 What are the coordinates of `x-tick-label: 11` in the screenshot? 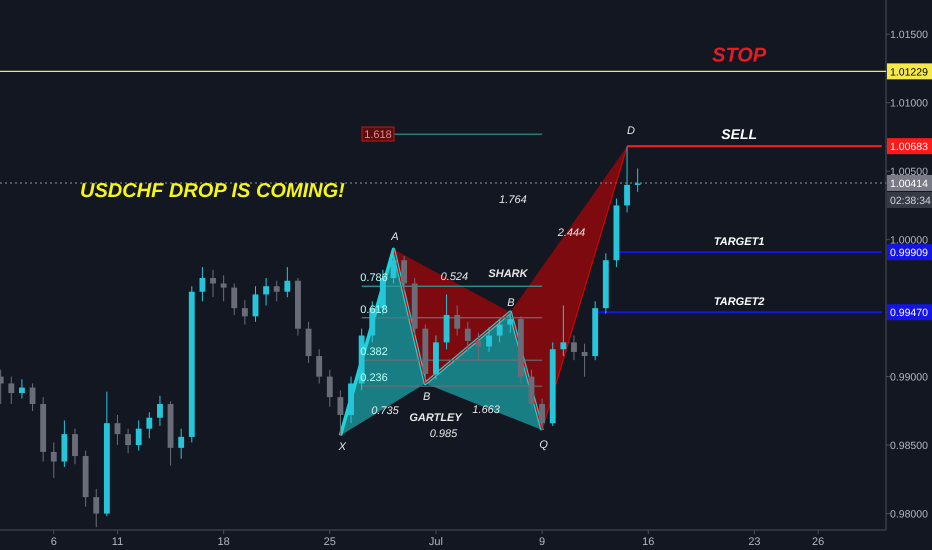 It's located at (118, 542).